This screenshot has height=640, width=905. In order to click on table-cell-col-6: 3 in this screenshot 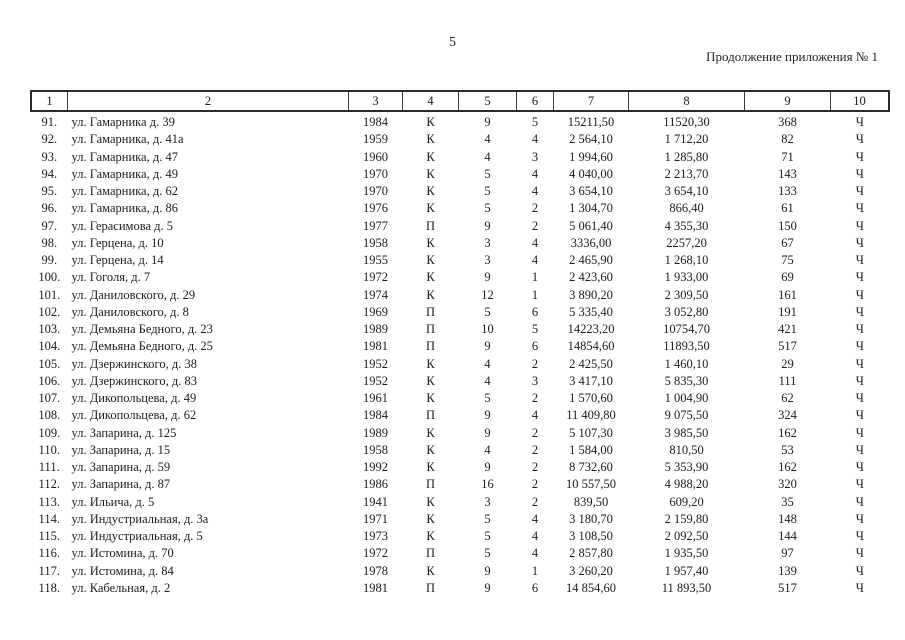, I will do `click(535, 156)`.